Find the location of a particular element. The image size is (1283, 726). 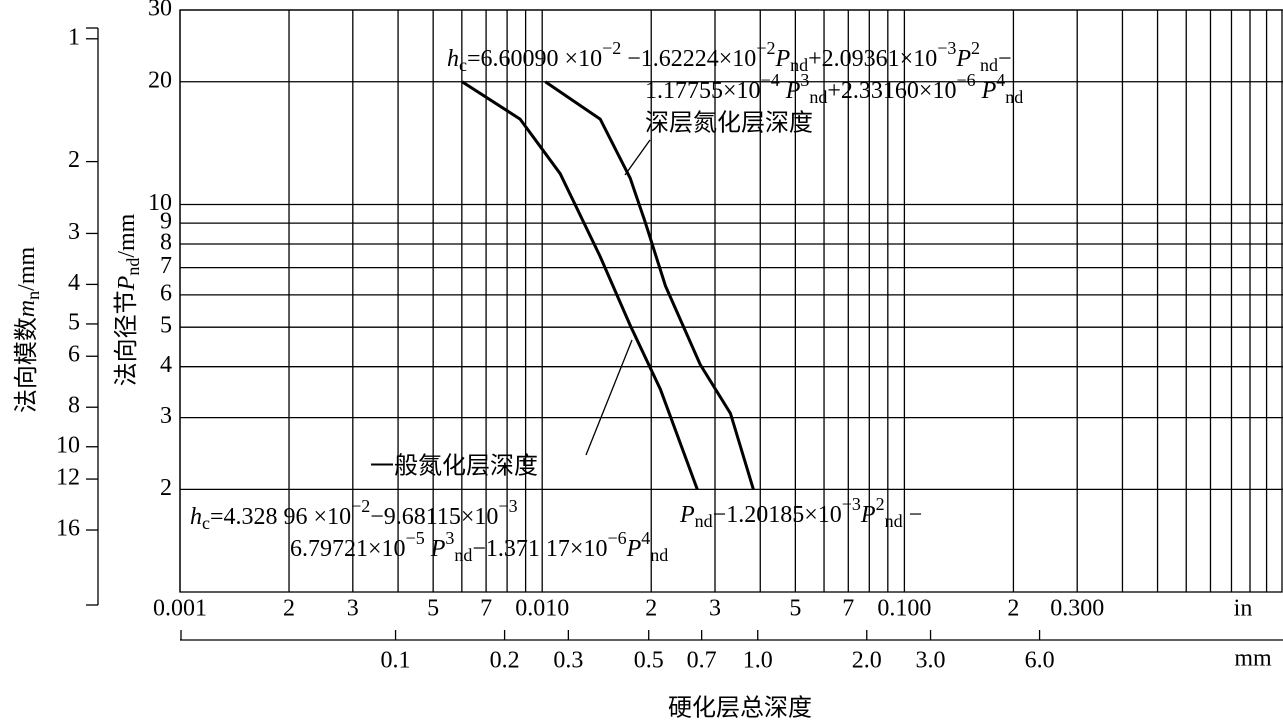

x2-unit: mm is located at coordinates (1253, 659).